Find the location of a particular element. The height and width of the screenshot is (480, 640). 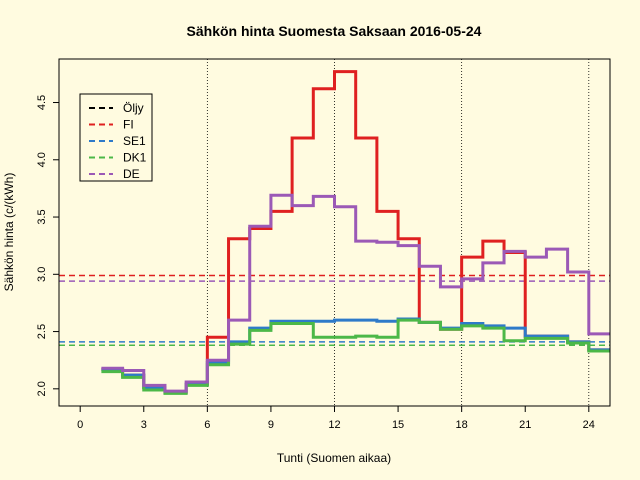

legend-label-fi: FI is located at coordinates (128, 125).